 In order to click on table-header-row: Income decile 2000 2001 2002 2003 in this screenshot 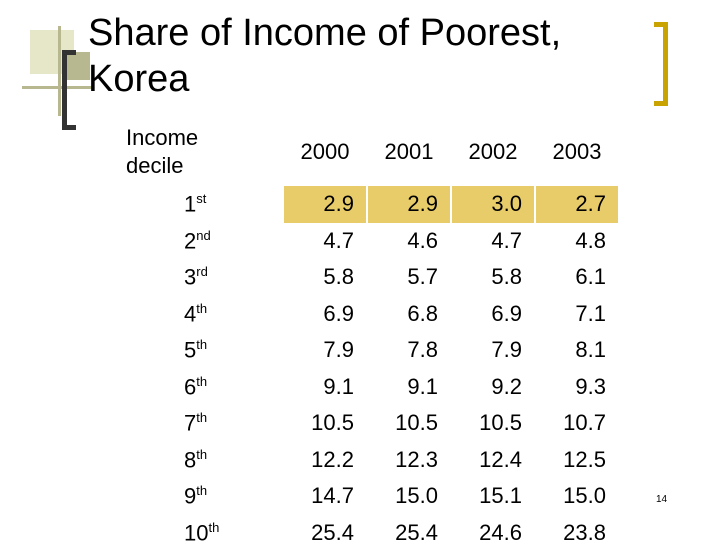, I will do `click(368, 152)`.